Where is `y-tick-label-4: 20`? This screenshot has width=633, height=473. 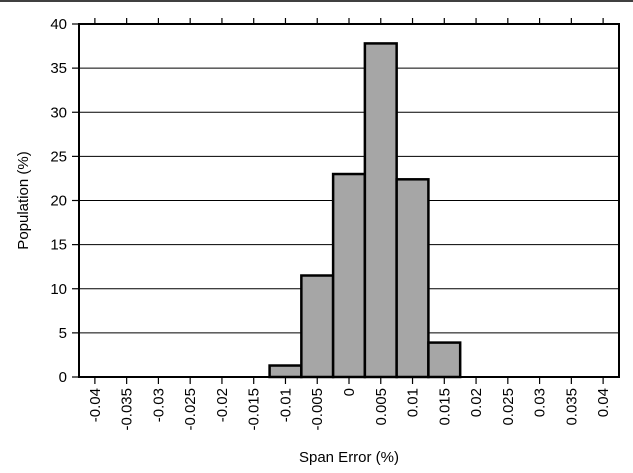
y-tick-label-4: 20 is located at coordinates (58, 201).